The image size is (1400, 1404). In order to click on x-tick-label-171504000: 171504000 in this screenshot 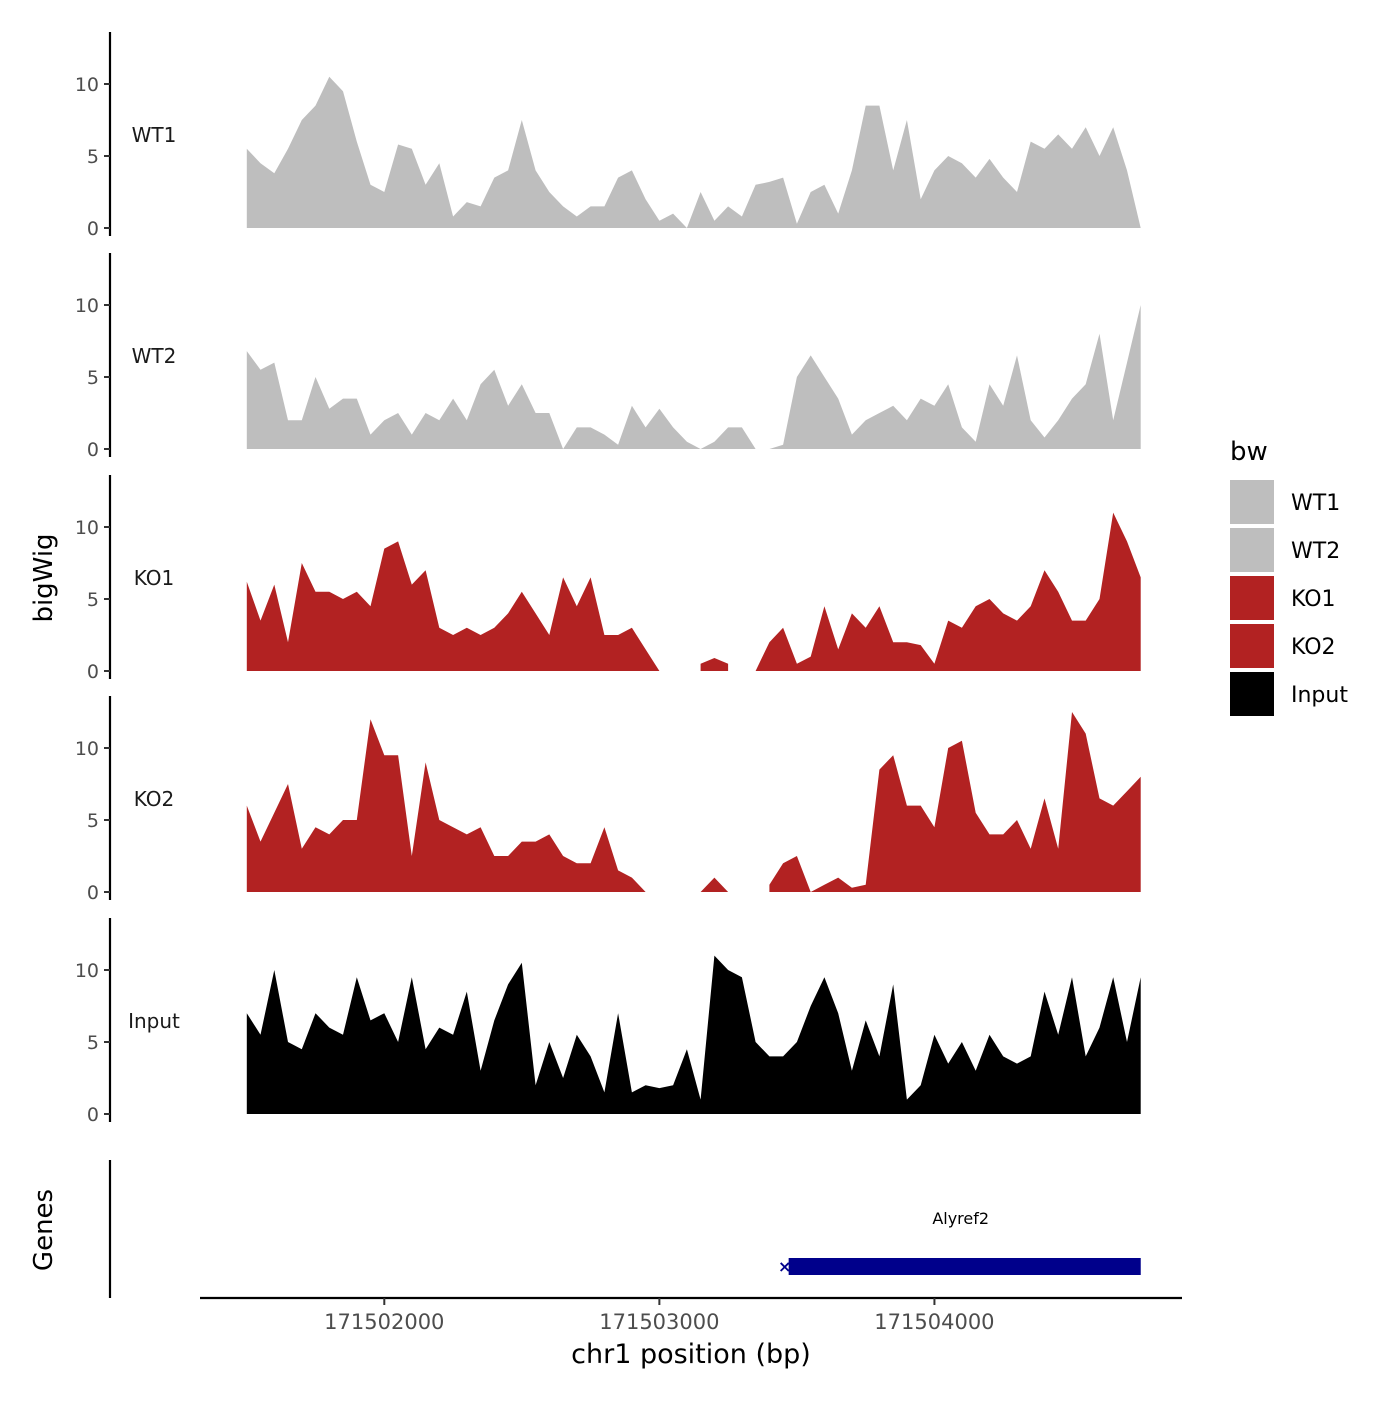, I will do `click(934, 1322)`.